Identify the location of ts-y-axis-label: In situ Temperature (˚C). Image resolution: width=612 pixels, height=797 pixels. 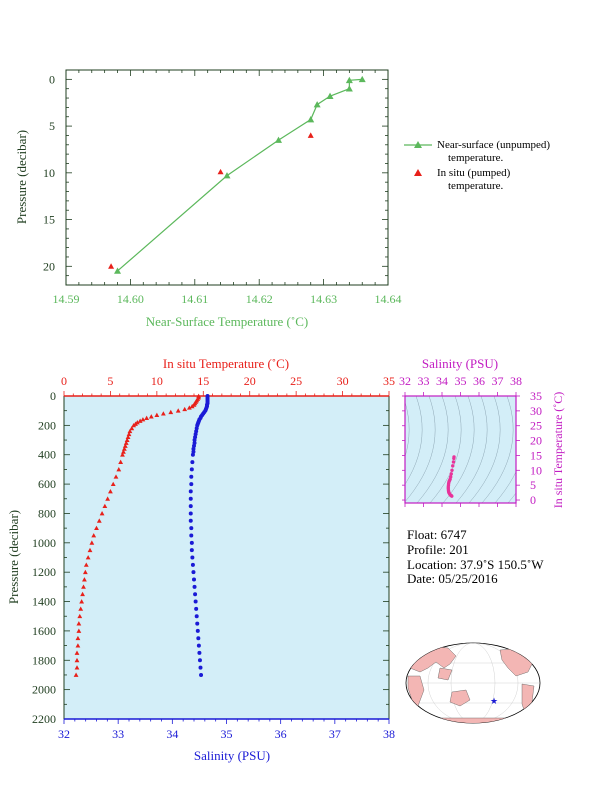
(558, 450).